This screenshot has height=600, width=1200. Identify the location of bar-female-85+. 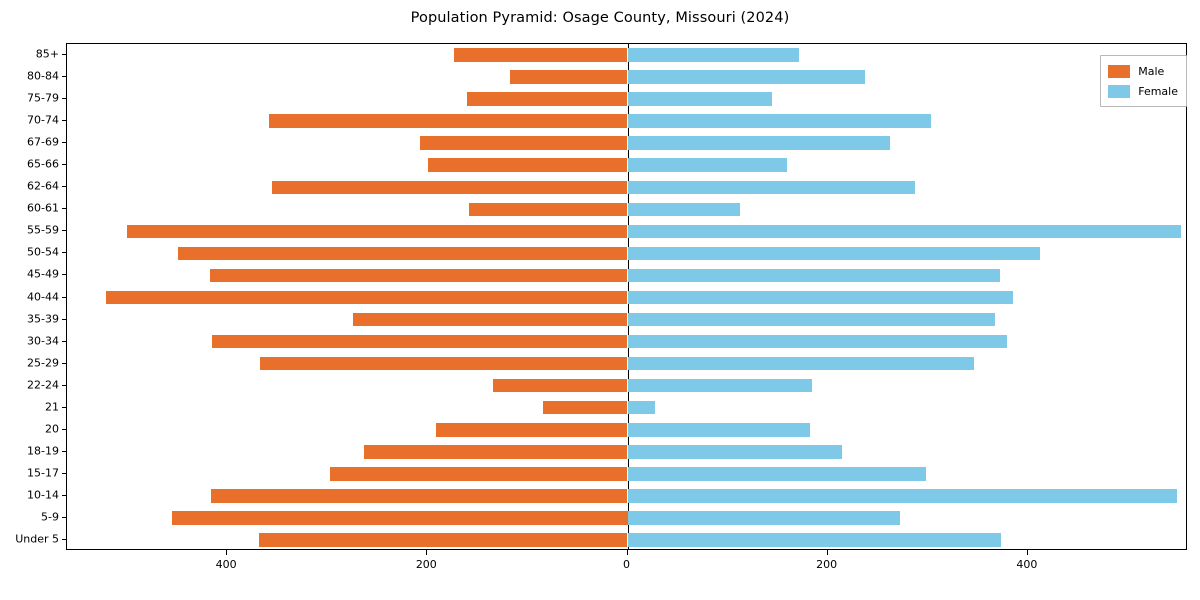
(713, 55).